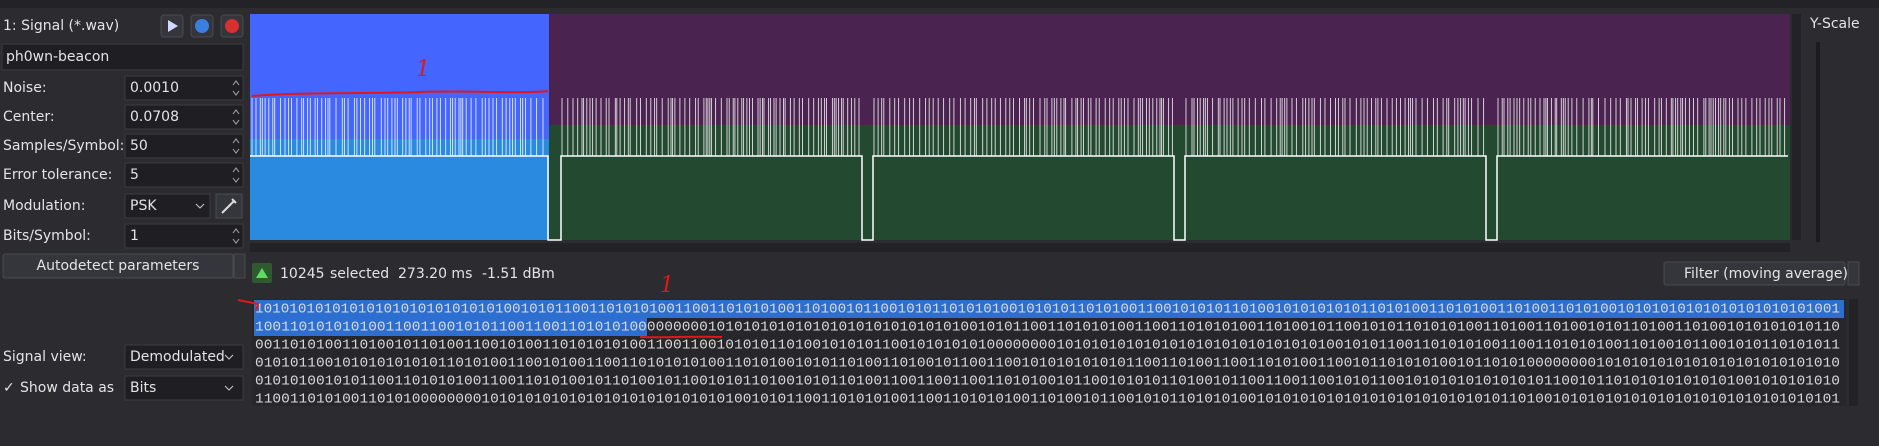 The height and width of the screenshot is (446, 1879). What do you see at coordinates (229, 206) in the screenshot?
I see `wrench-icon` at bounding box center [229, 206].